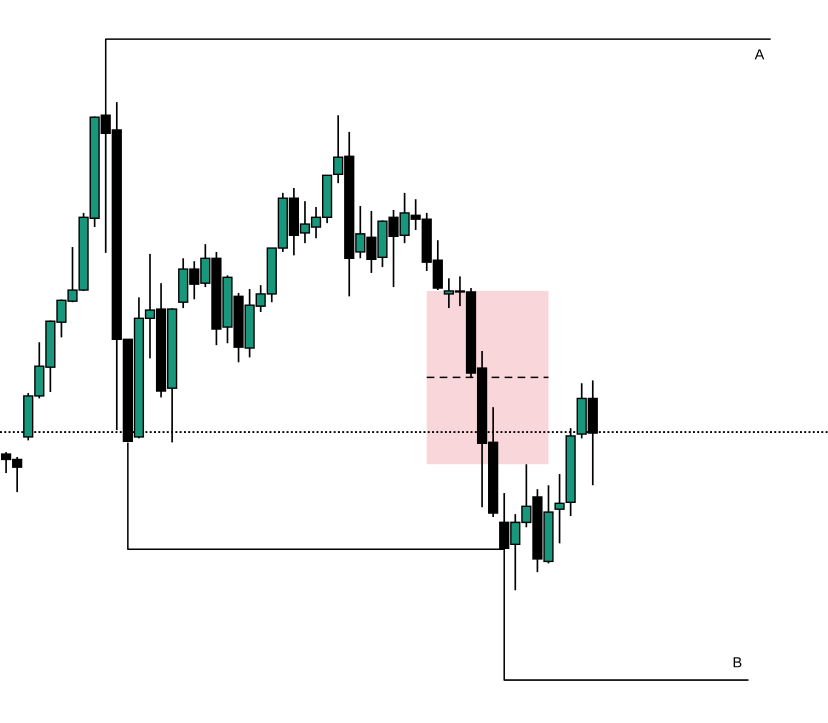  Describe the element at coordinates (738, 662) in the screenshot. I see `series-label: B` at that location.